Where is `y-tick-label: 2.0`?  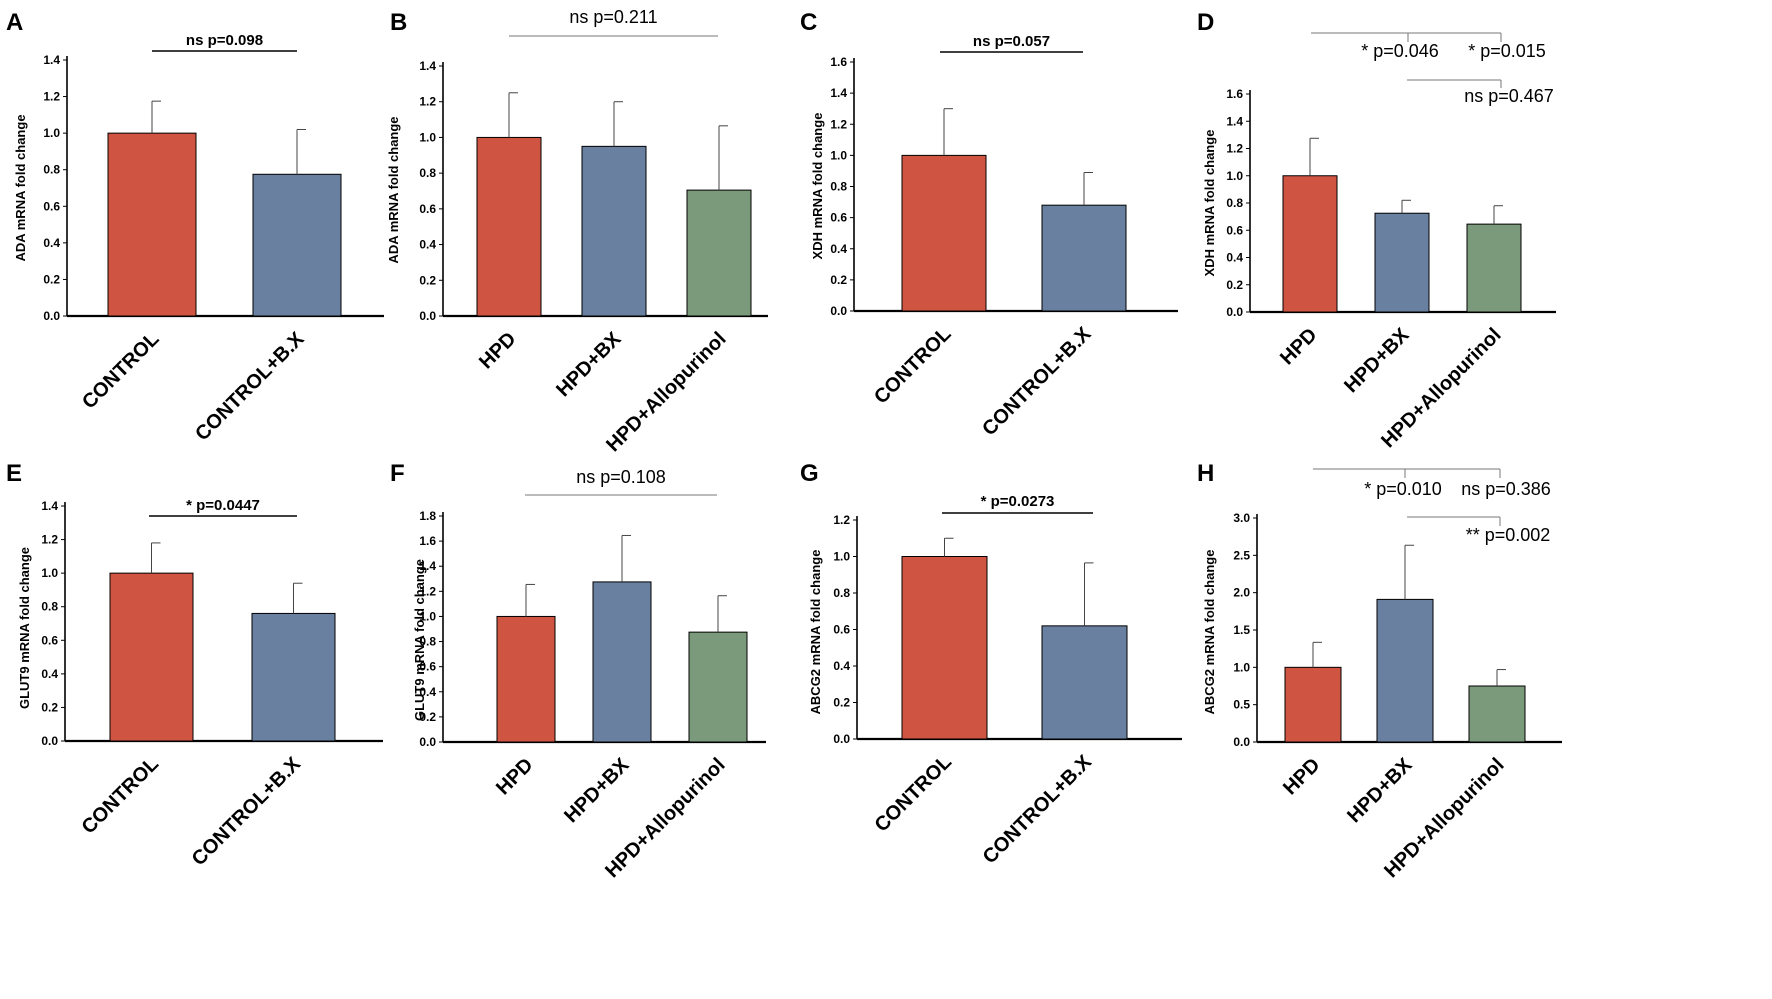
y-tick-label: 2.0 is located at coordinates (1241, 593).